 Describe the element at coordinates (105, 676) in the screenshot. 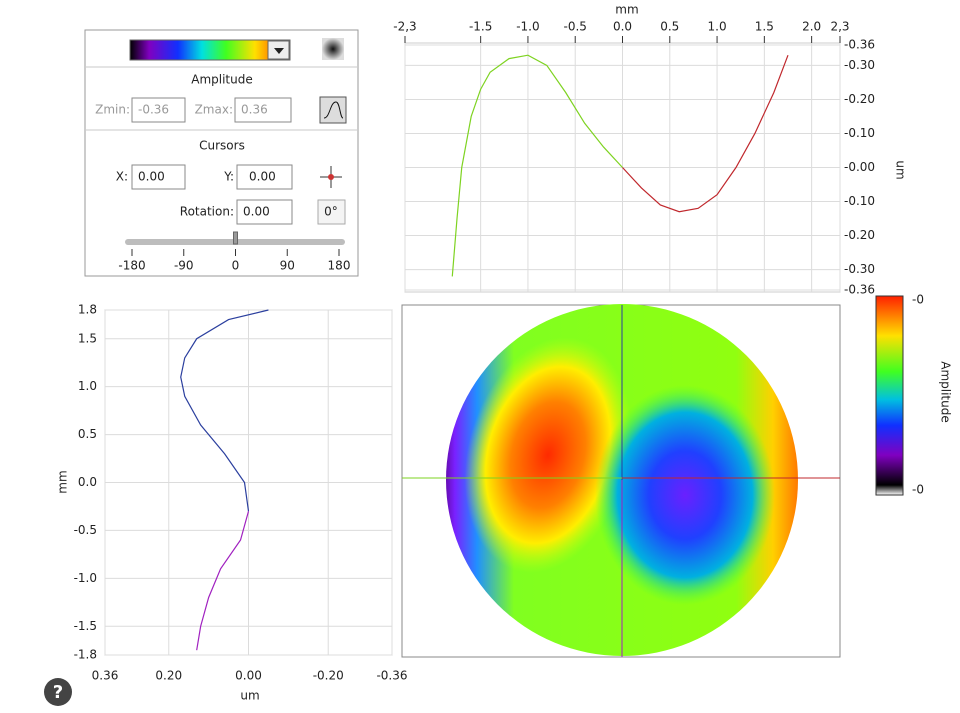

I see `x-tick-label: 0.36` at that location.